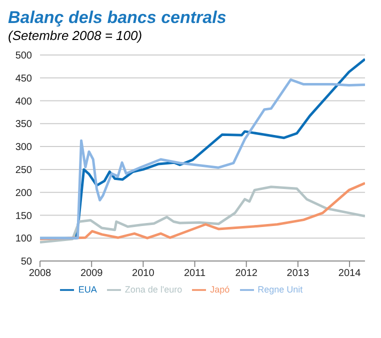 The image size is (381, 338). I want to click on x-tick-label: 2014, so click(350, 274).